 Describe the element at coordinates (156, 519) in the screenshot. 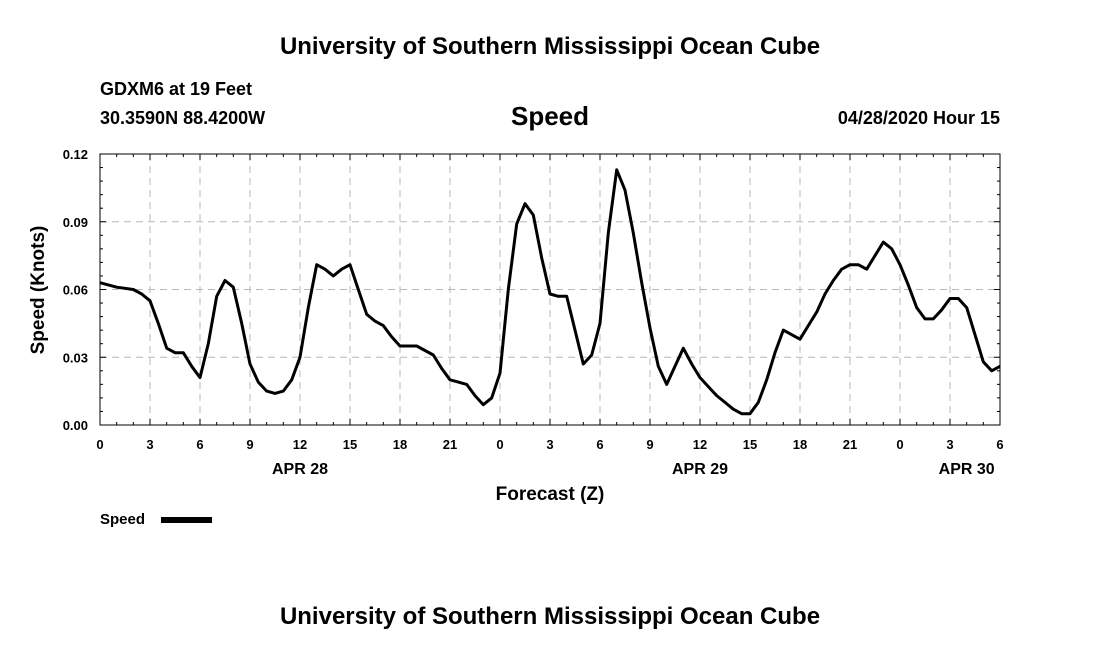

I see `legend: Speed` at that location.